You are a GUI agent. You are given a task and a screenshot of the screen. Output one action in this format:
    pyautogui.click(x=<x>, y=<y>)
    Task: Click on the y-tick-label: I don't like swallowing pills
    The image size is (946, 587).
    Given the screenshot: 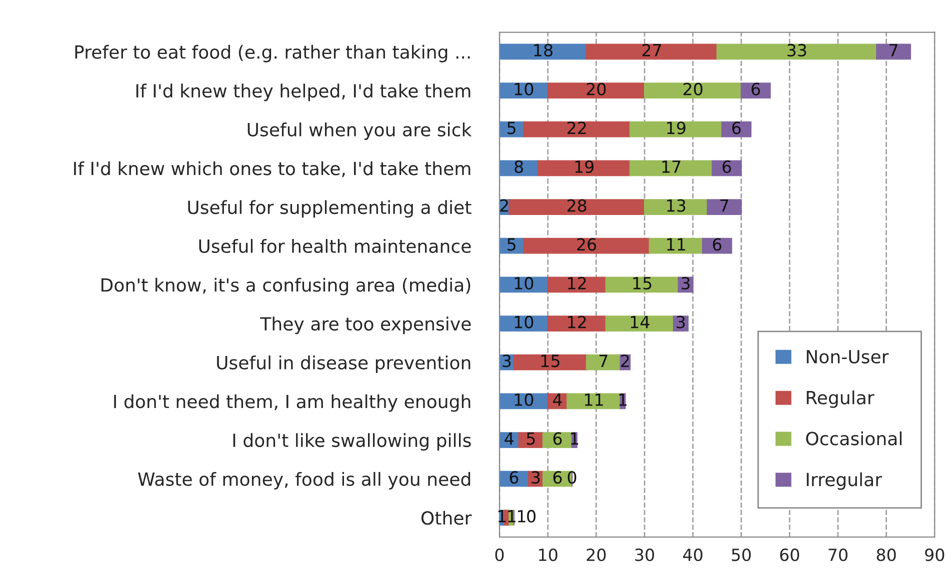 What is the action you would take?
    pyautogui.click(x=352, y=442)
    